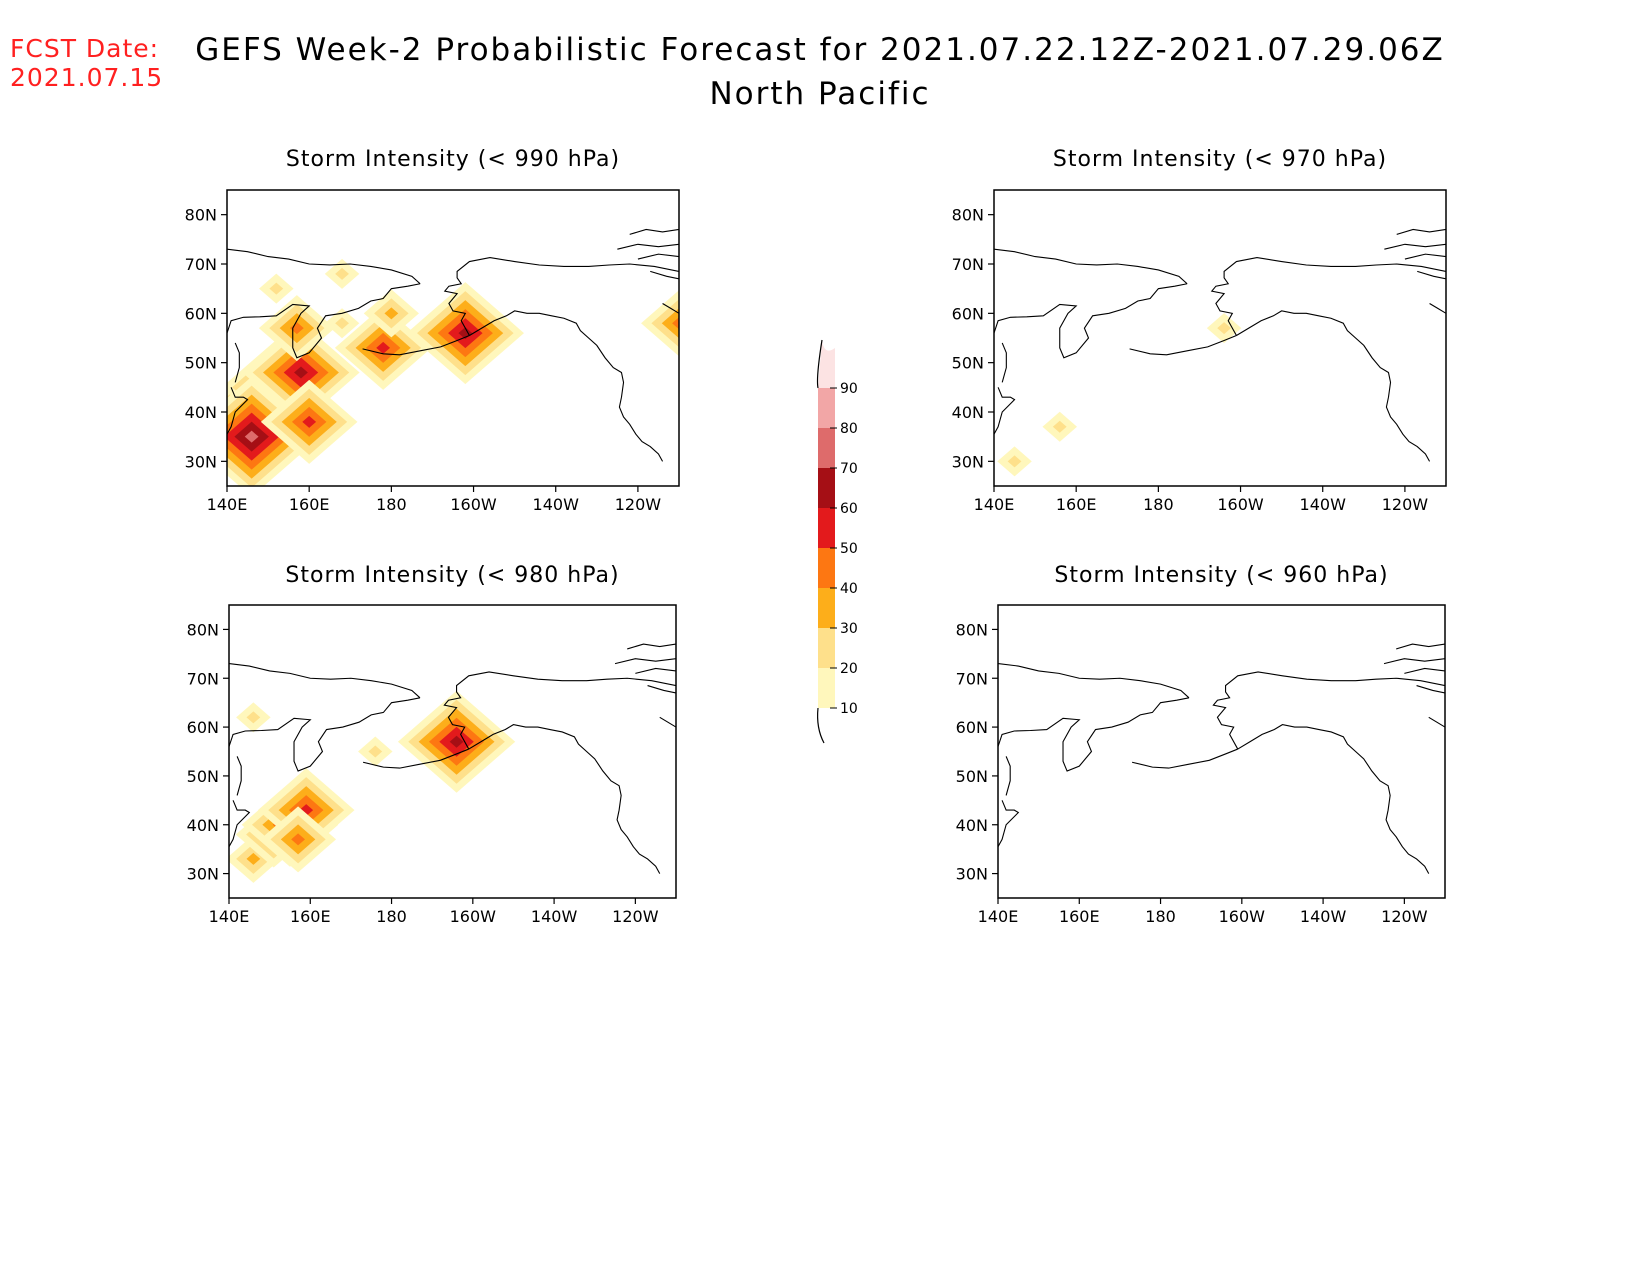  Describe the element at coordinates (203, 678) in the screenshot. I see `lat-tick-label: 70N` at that location.